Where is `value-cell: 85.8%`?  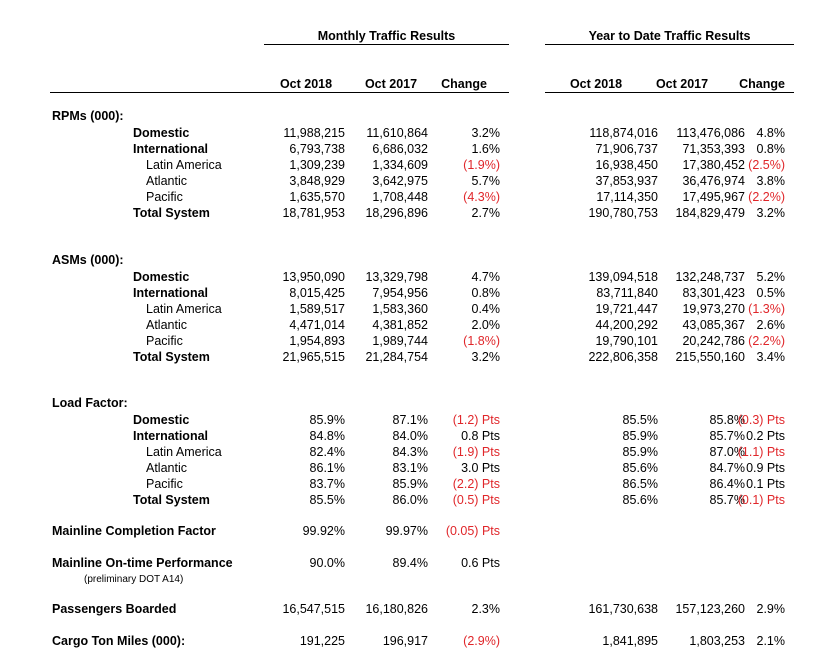
value-cell: 85.8% is located at coordinates (727, 420).